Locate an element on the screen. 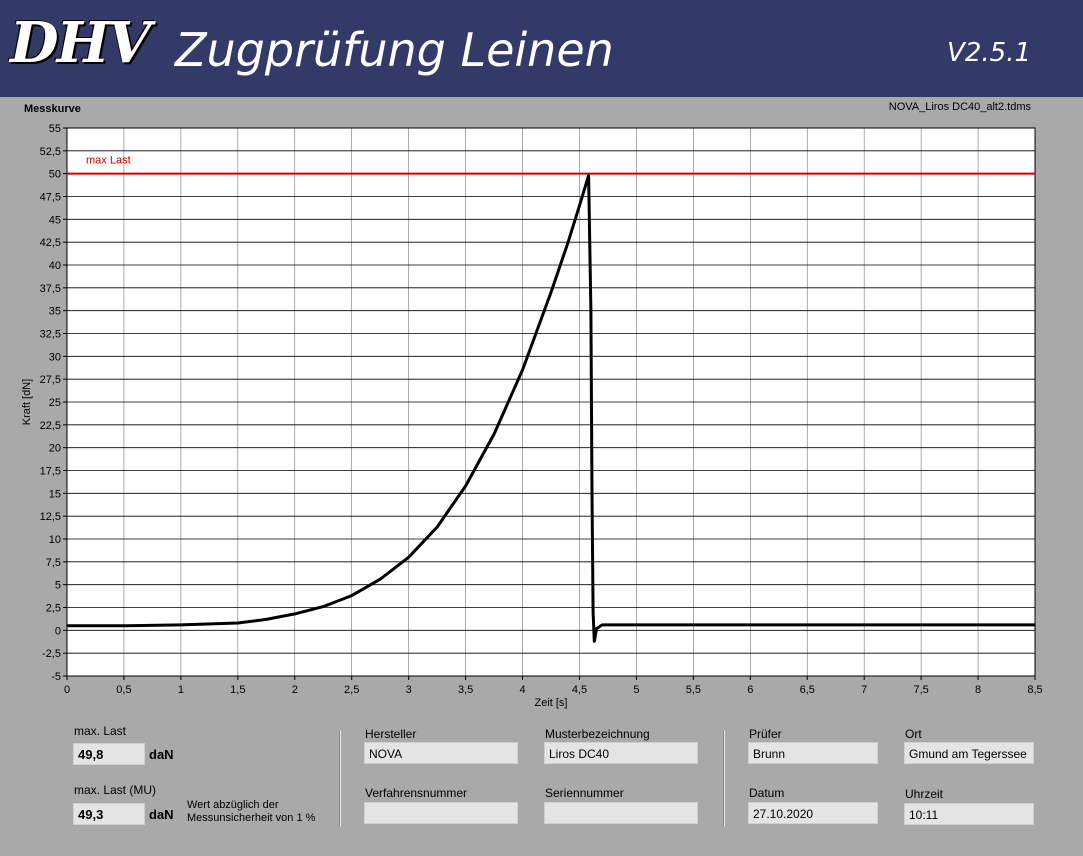 The width and height of the screenshot is (1083, 856). logo-text: DHV is located at coordinates (80, 43).